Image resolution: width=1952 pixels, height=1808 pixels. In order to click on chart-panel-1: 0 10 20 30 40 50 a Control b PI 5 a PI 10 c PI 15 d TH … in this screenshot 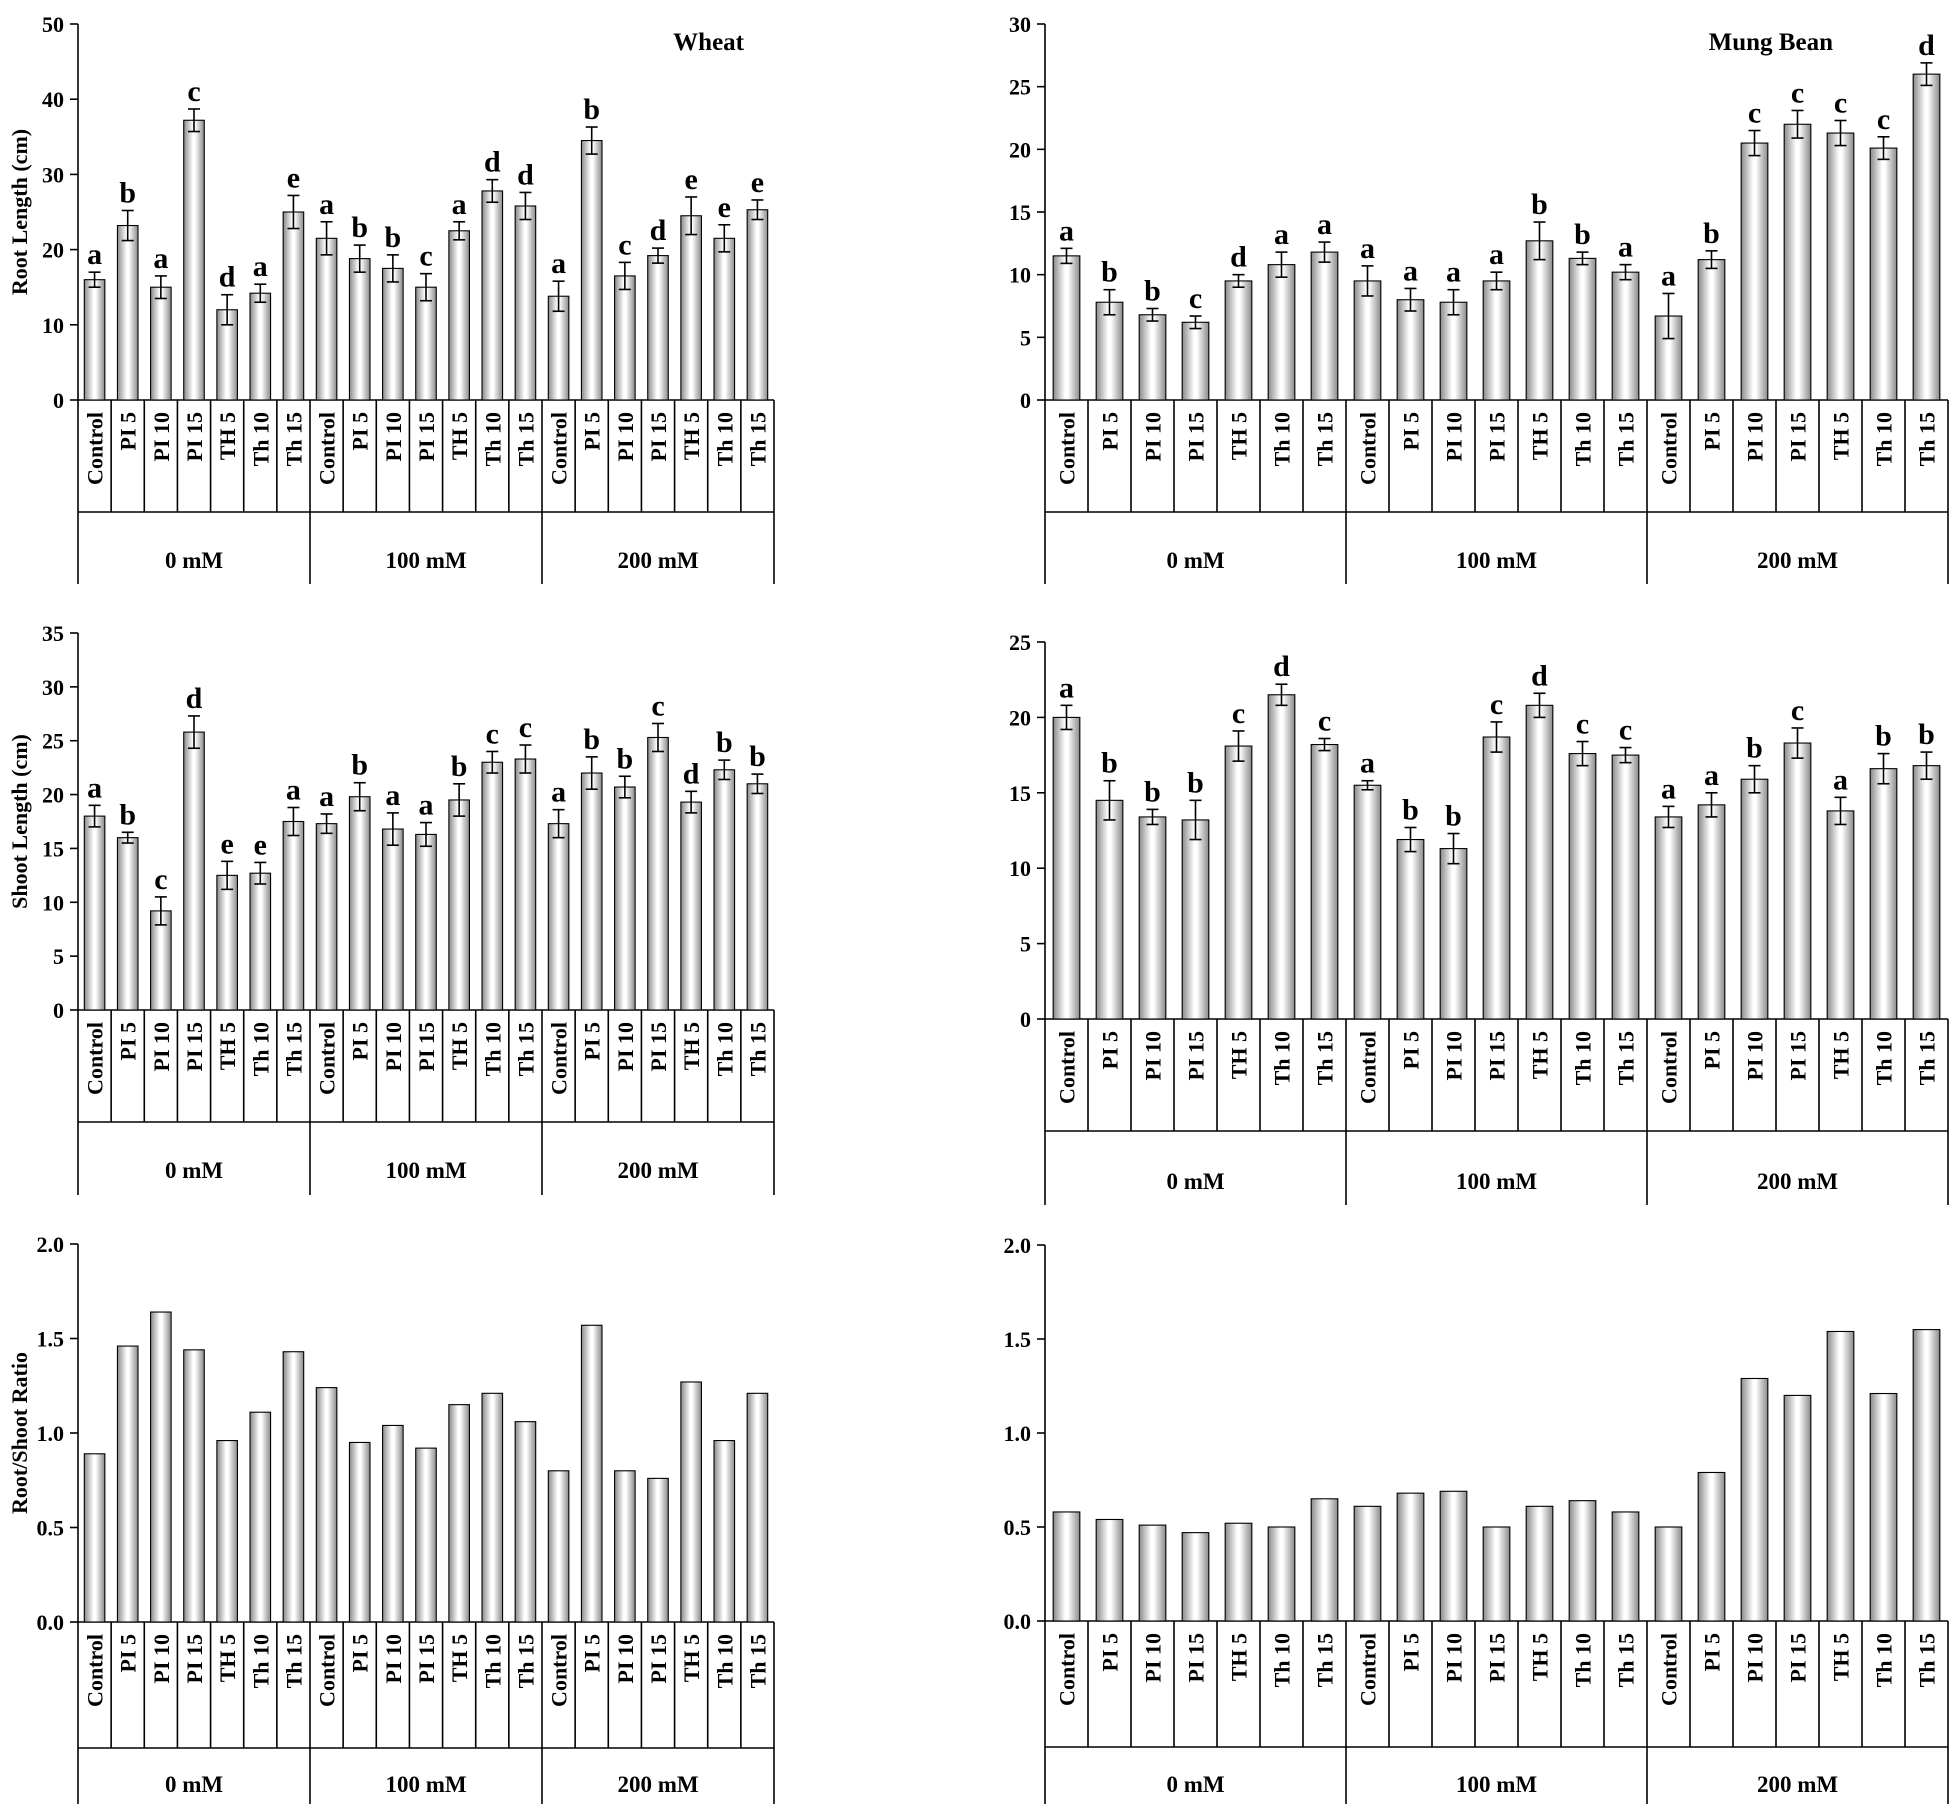, I will do `click(391, 298)`.